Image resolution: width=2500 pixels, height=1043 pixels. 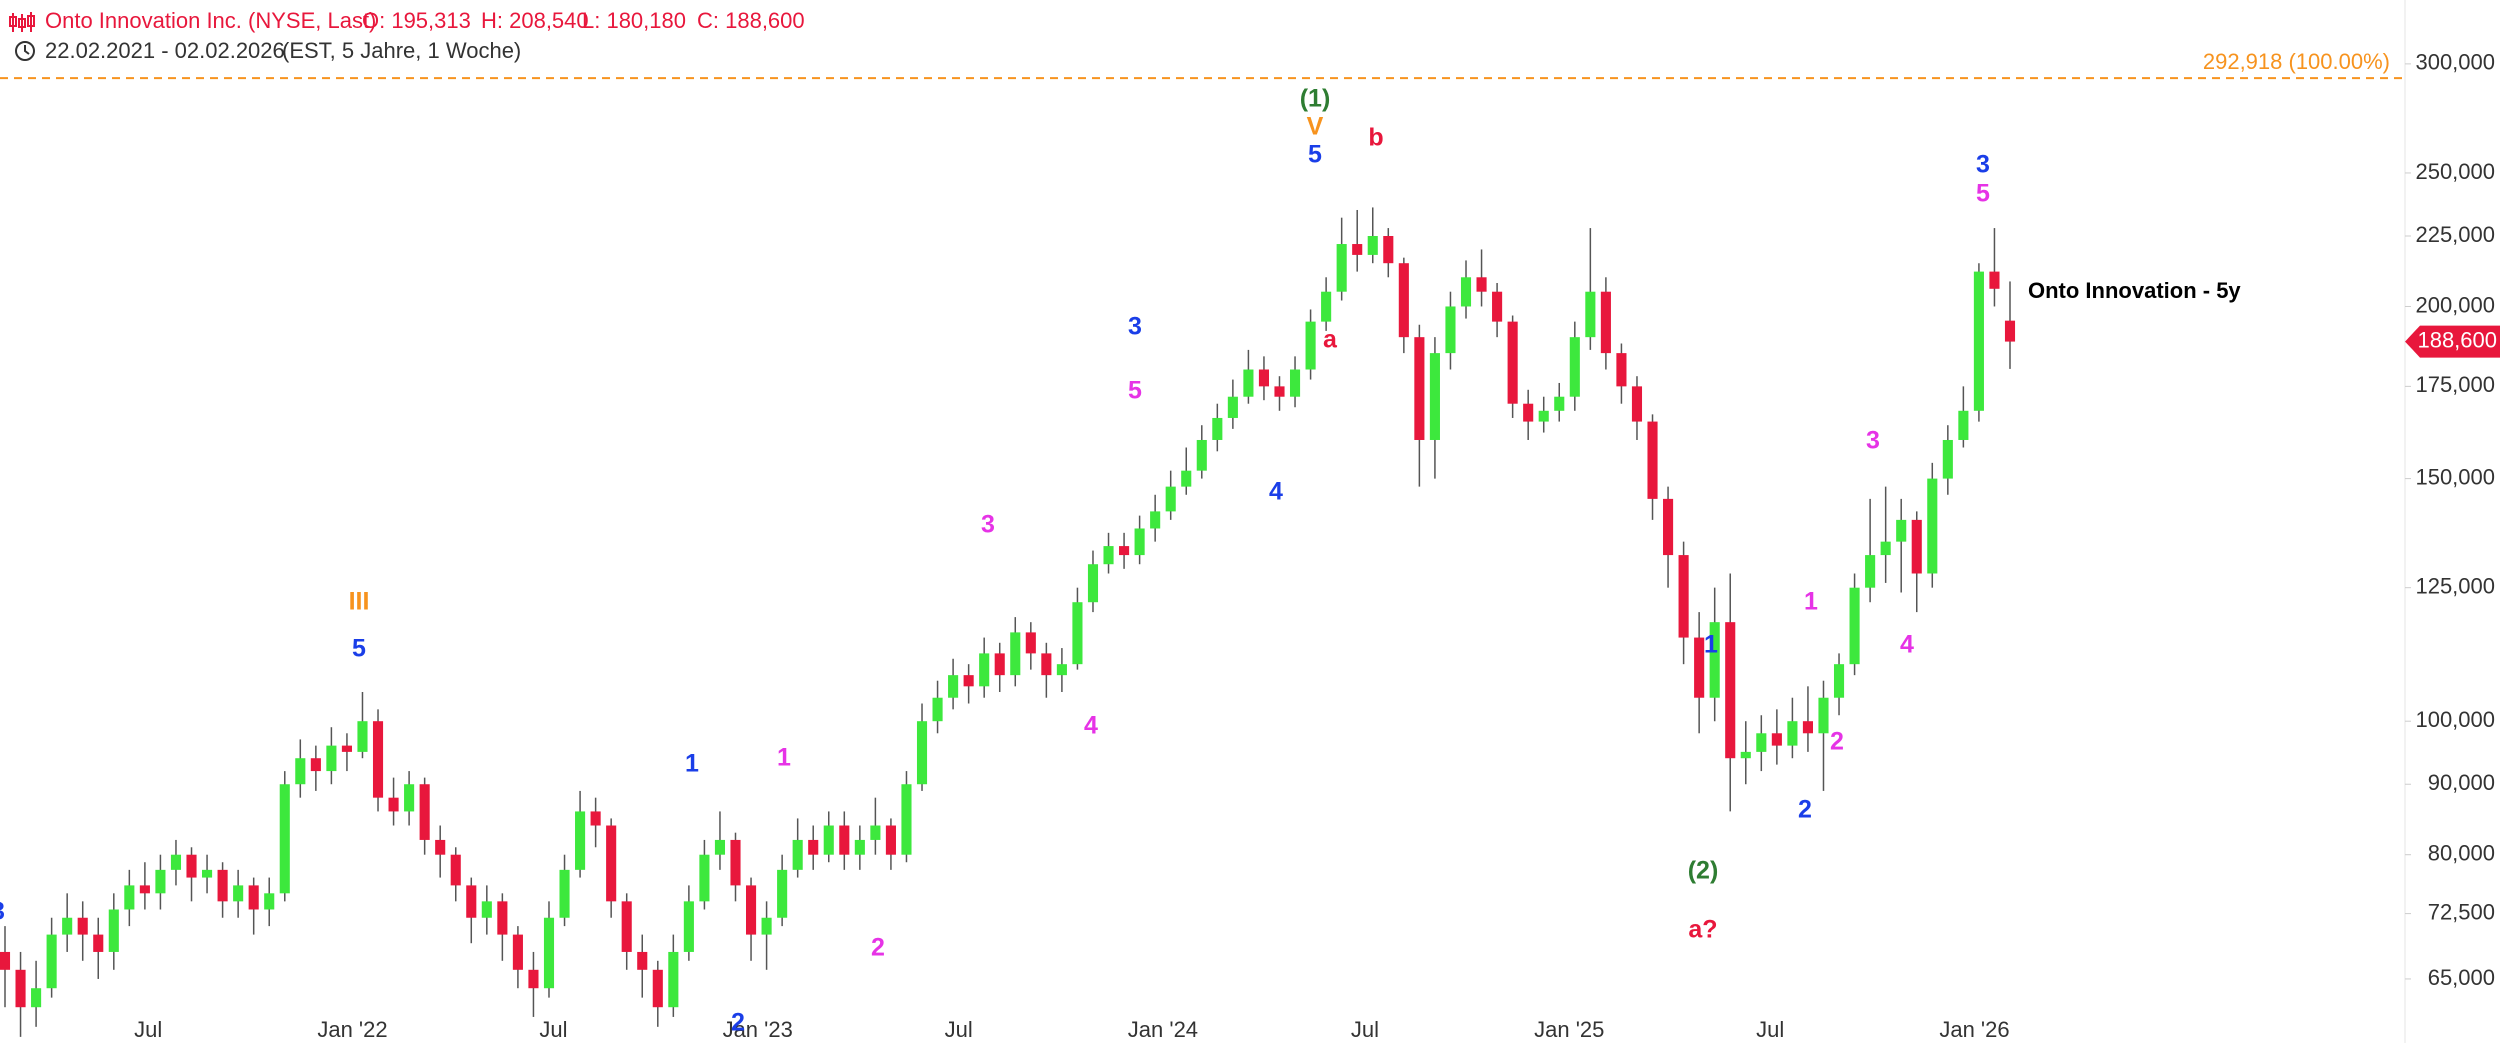 What do you see at coordinates (165, 50) in the screenshot?
I see `header-range: 22.02.2021 - 02.02.2026` at bounding box center [165, 50].